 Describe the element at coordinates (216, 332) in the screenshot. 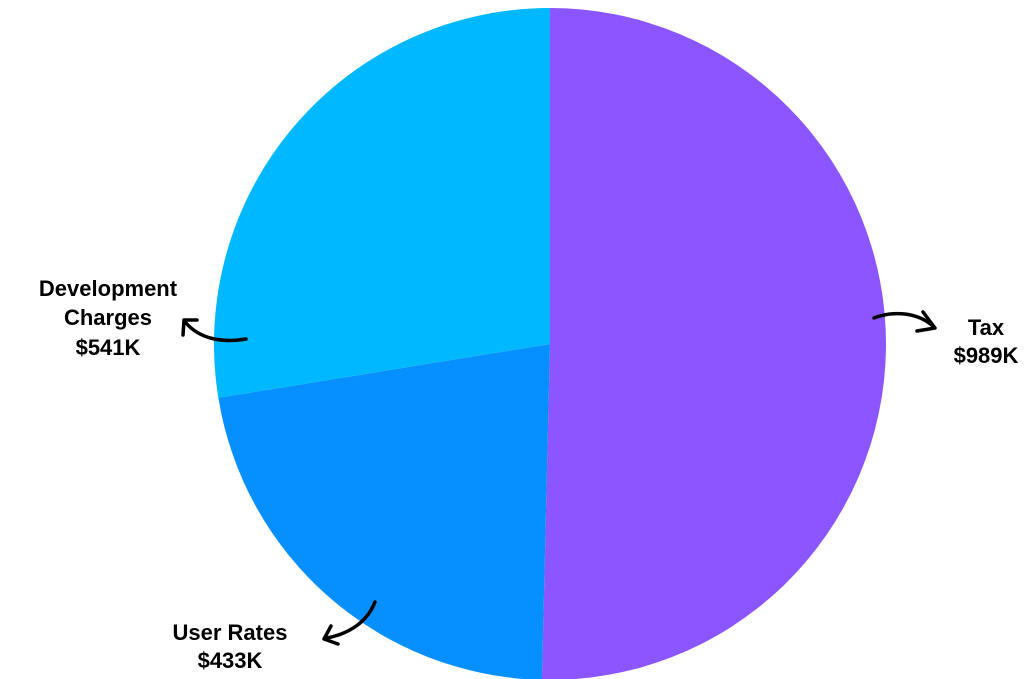

I see `development-charges-arrow` at that location.